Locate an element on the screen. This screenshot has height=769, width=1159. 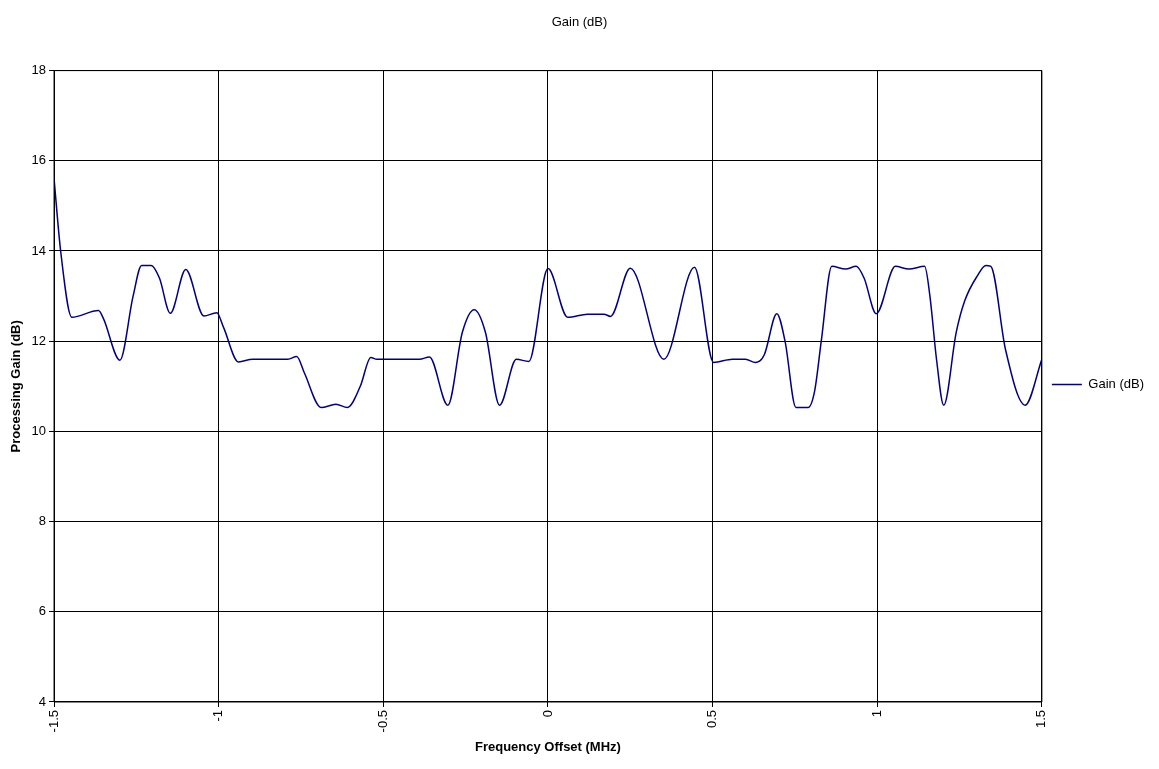
y-axis-title: Processing Gain (dB) is located at coordinates (16, 386).